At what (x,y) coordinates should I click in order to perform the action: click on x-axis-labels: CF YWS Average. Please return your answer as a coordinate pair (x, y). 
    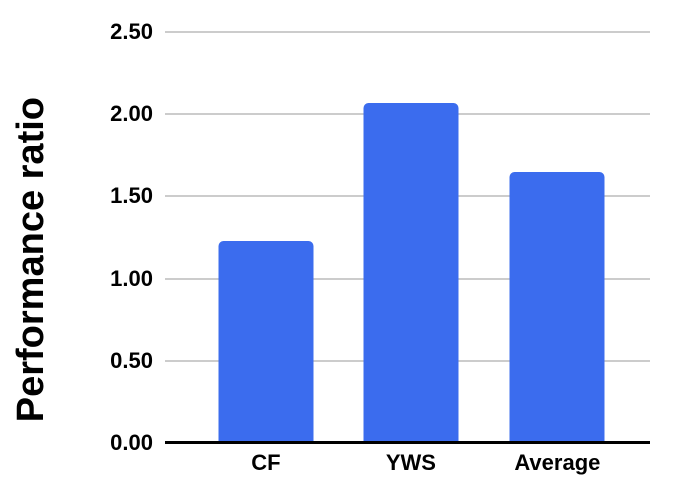
    Looking at the image, I should click on (407, 464).